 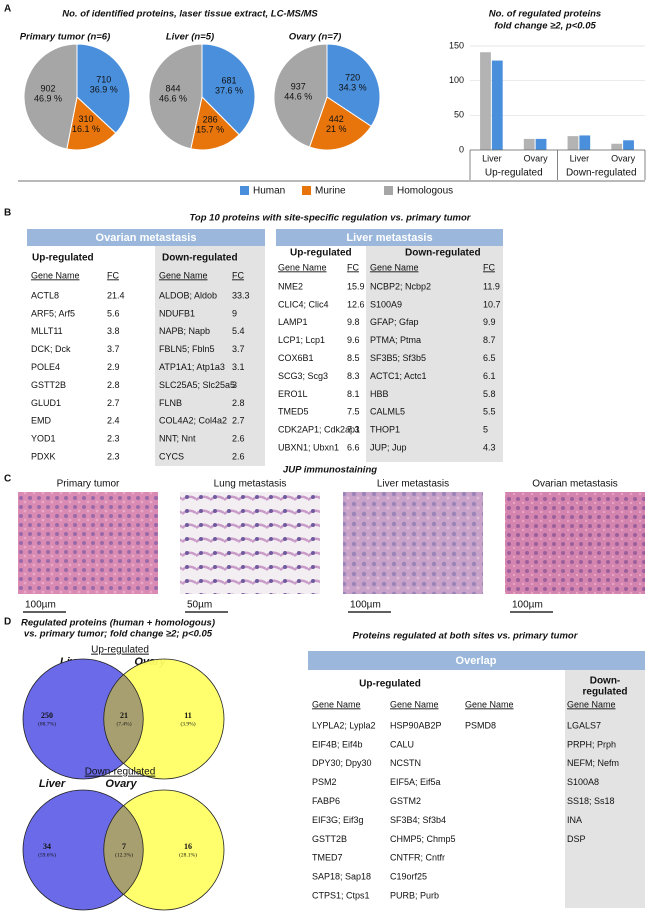 What do you see at coordinates (489, 322) in the screenshot?
I see `table-cell: 9.9` at bounding box center [489, 322].